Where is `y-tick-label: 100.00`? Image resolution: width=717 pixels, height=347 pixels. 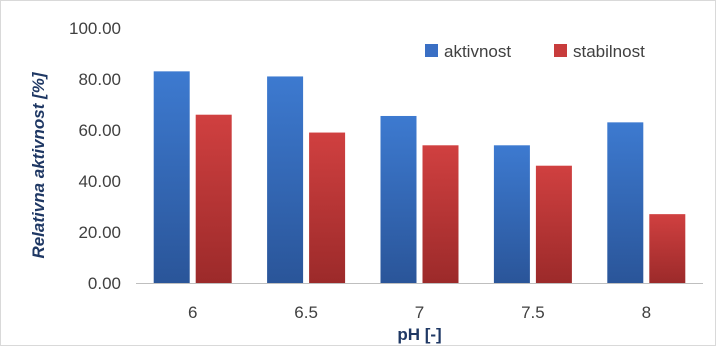 y-tick-label: 100.00 is located at coordinates (95, 28).